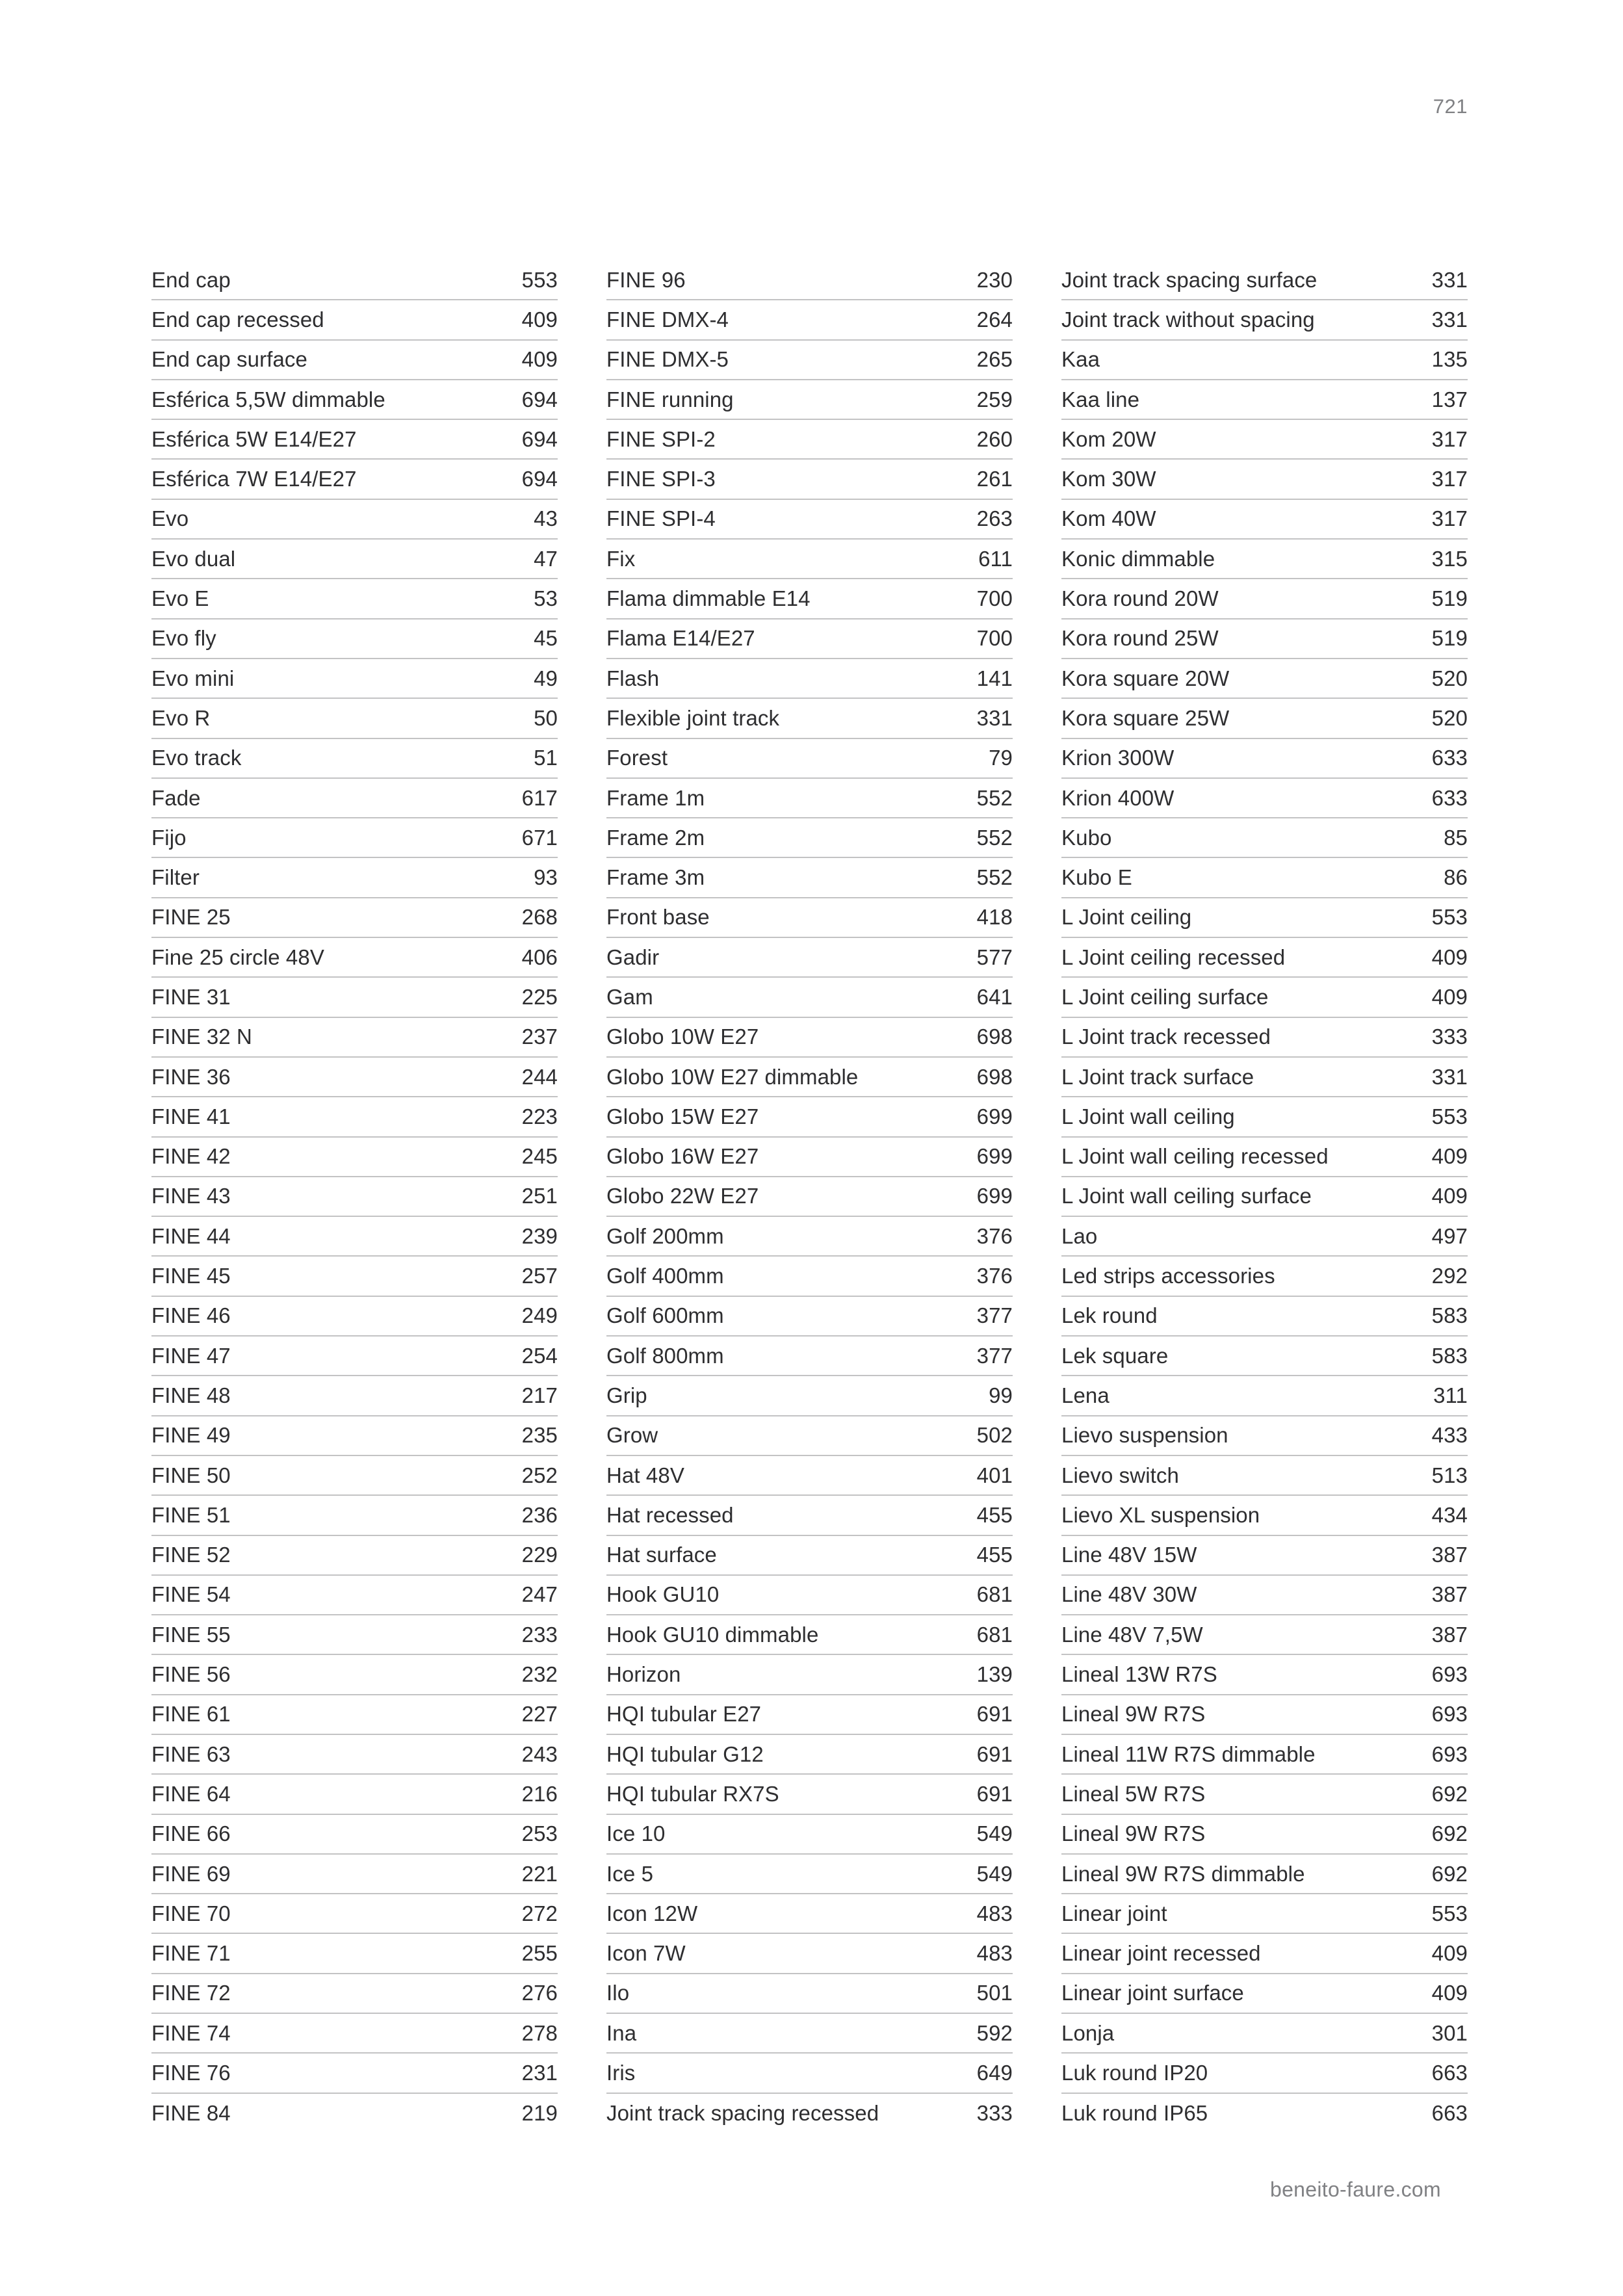 The image size is (1623, 2296). Describe the element at coordinates (191, 1235) in the screenshot. I see `entry-label: FINE 44` at that location.